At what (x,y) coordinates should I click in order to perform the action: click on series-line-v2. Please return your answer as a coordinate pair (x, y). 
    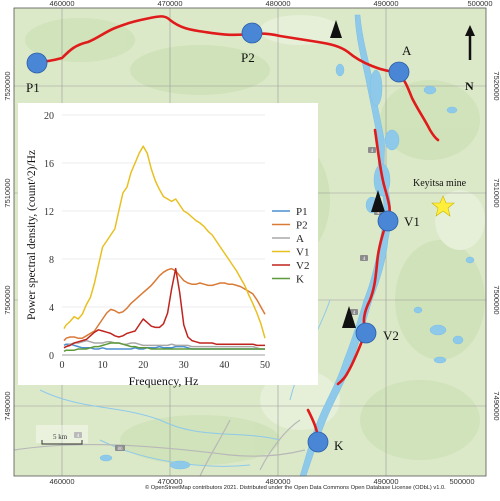
    Looking at the image, I should click on (164, 308).